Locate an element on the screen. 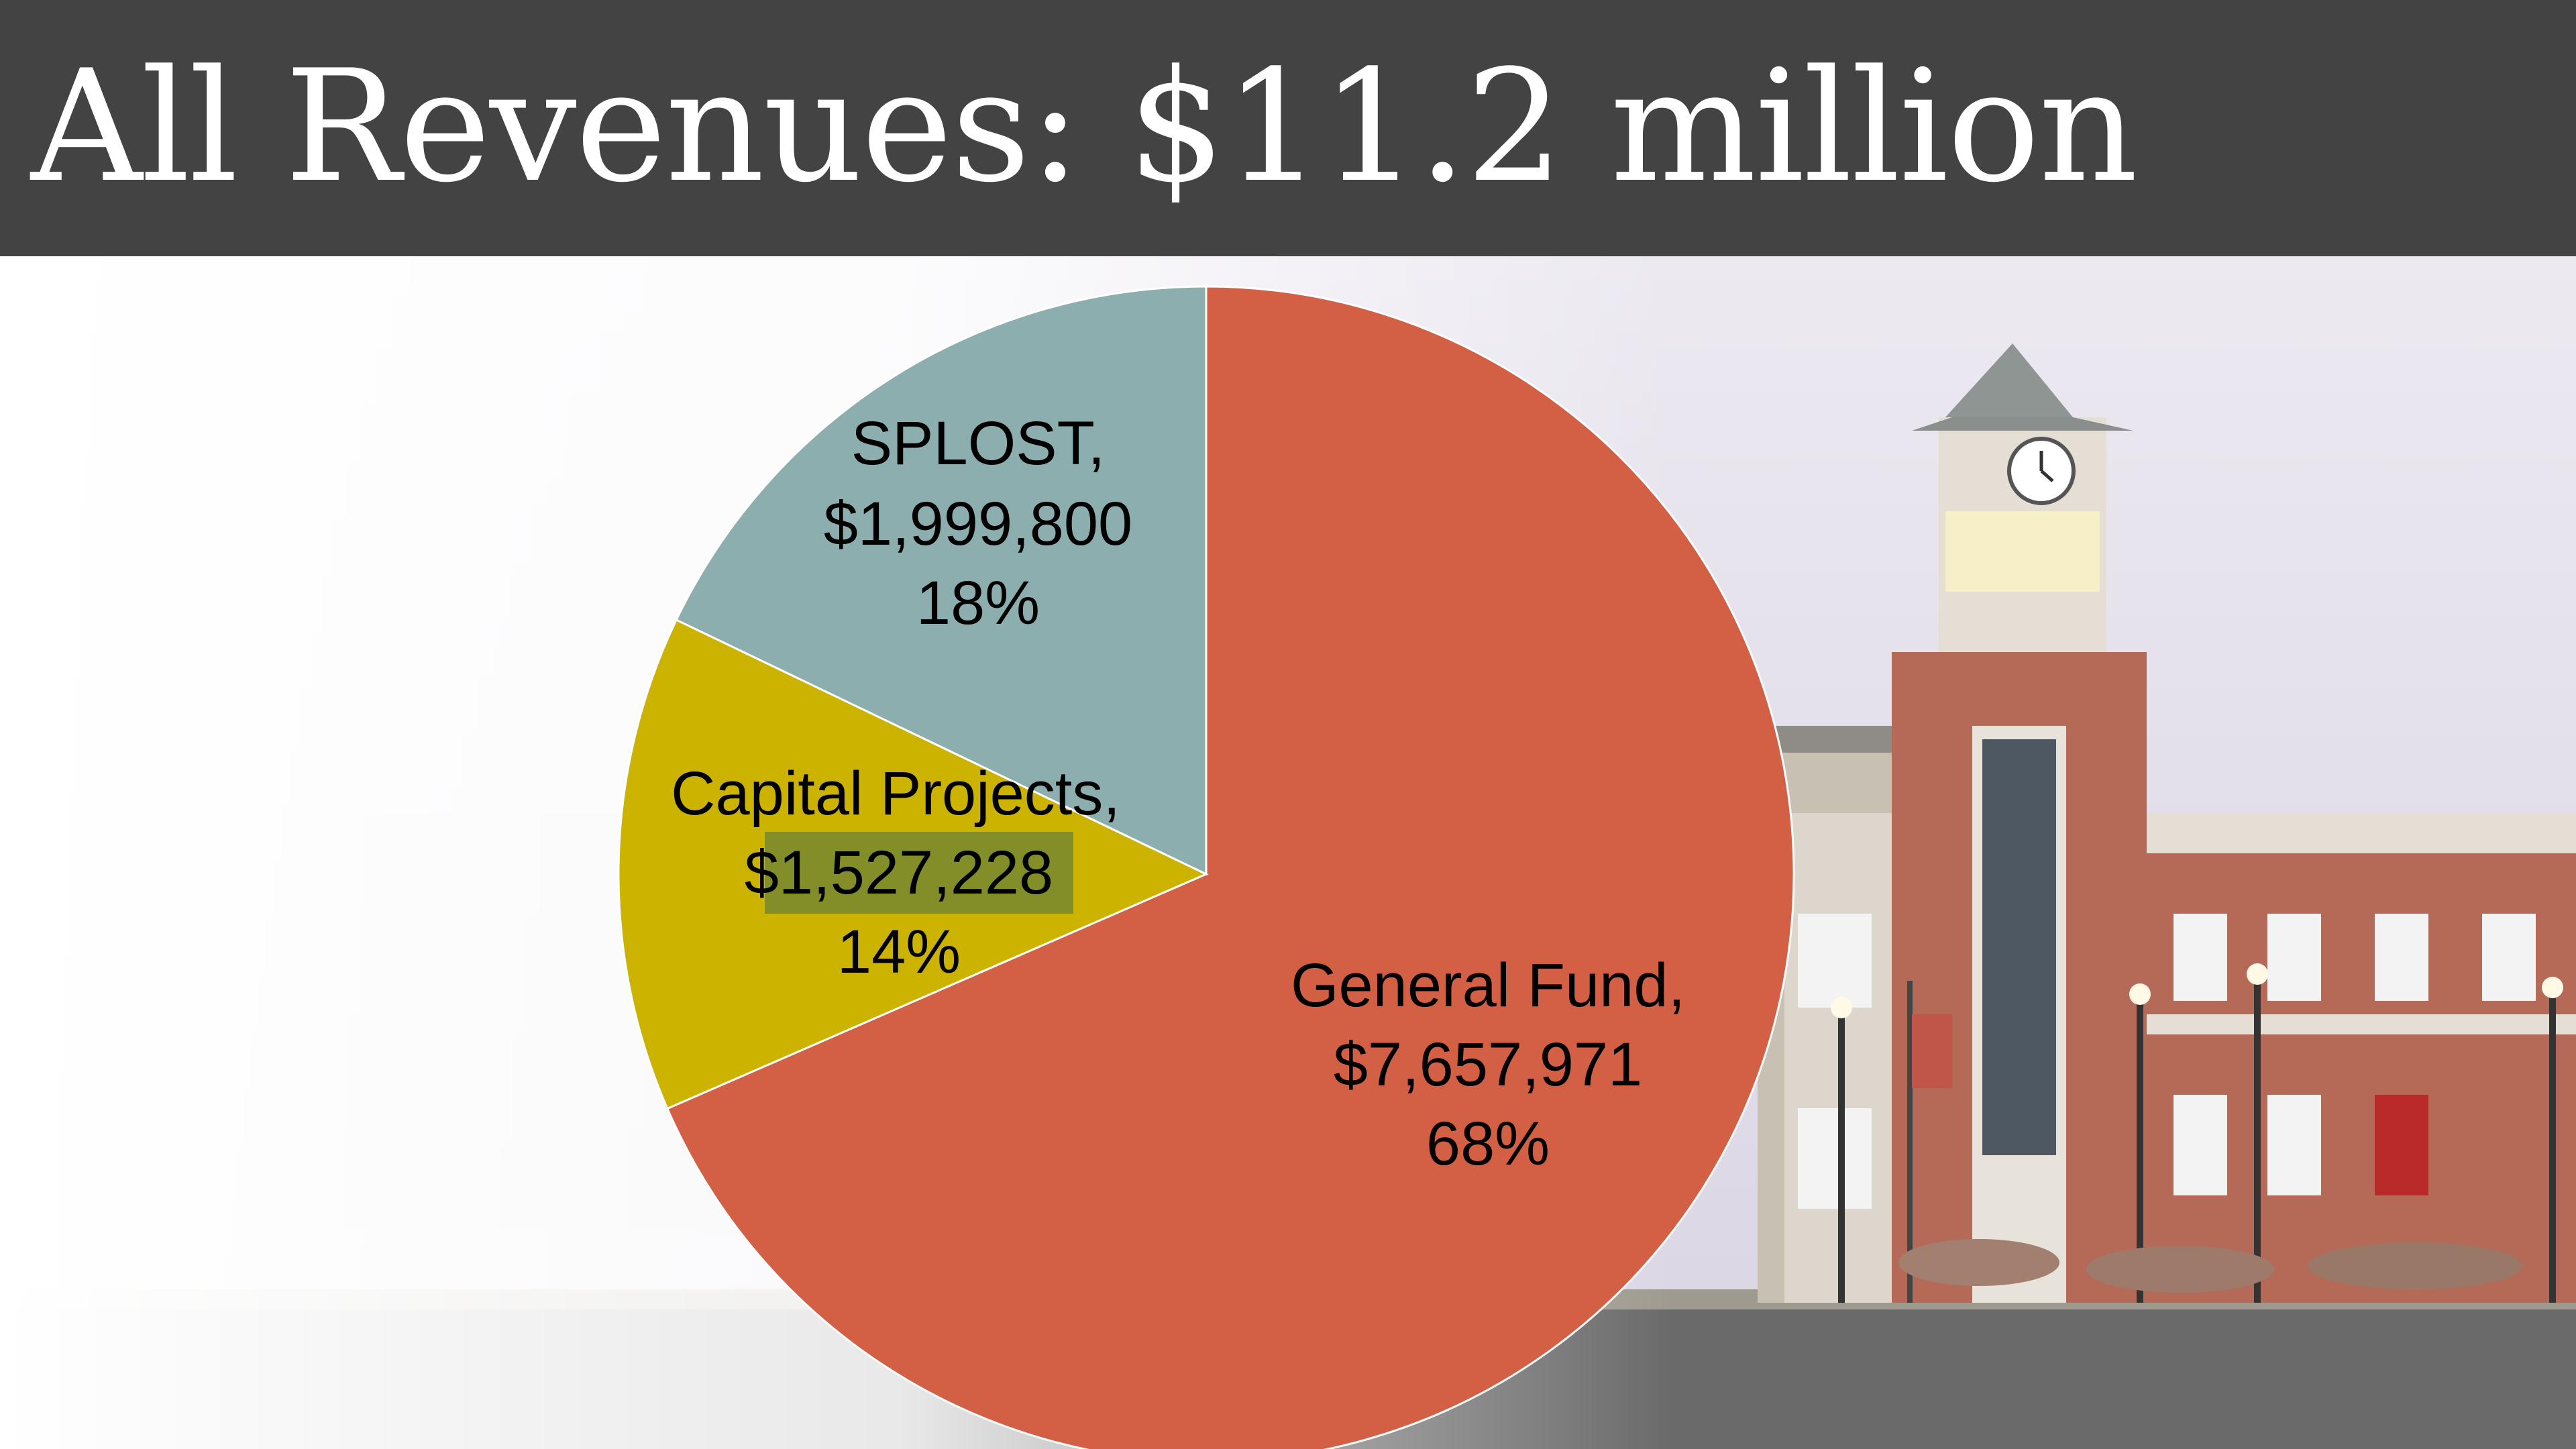 This screenshot has height=1449, width=2576. slice-label-general-fund-percent: 68% is located at coordinates (1488, 1144).